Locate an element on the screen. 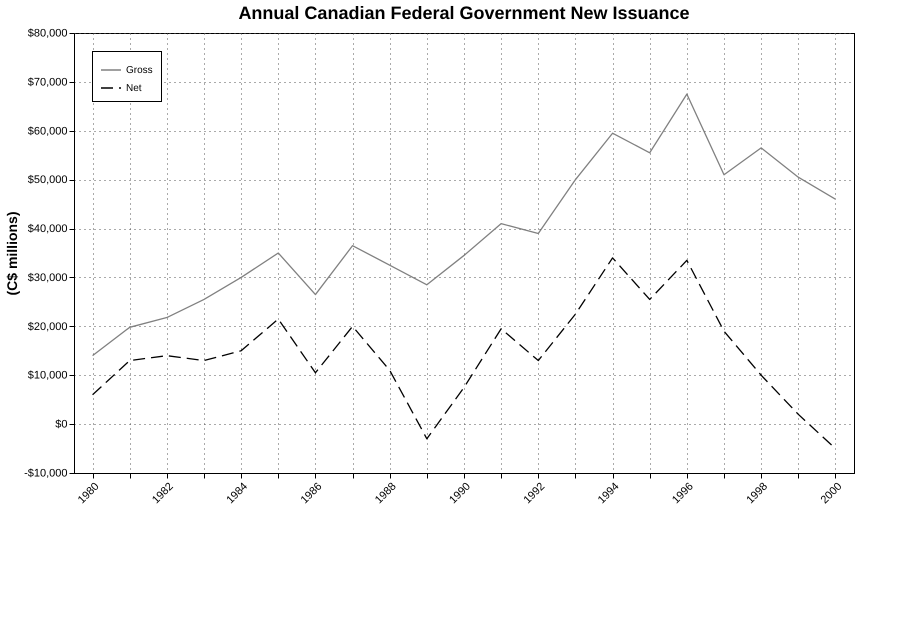 The height and width of the screenshot is (627, 917). y-tick-label: $50,000 is located at coordinates (48, 180).